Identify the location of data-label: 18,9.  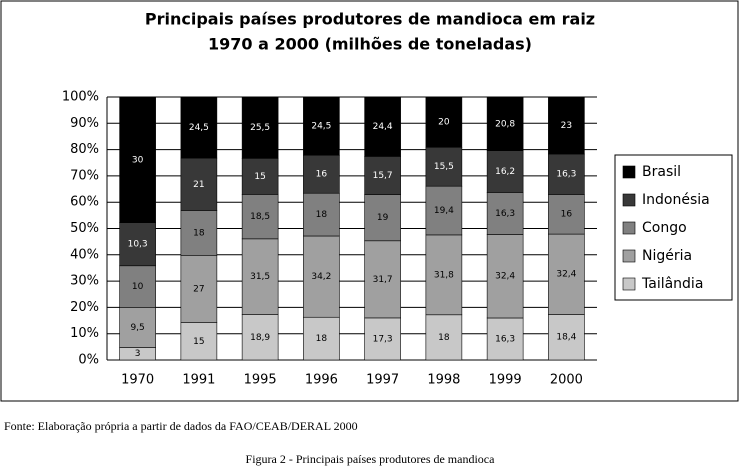
(260, 338).